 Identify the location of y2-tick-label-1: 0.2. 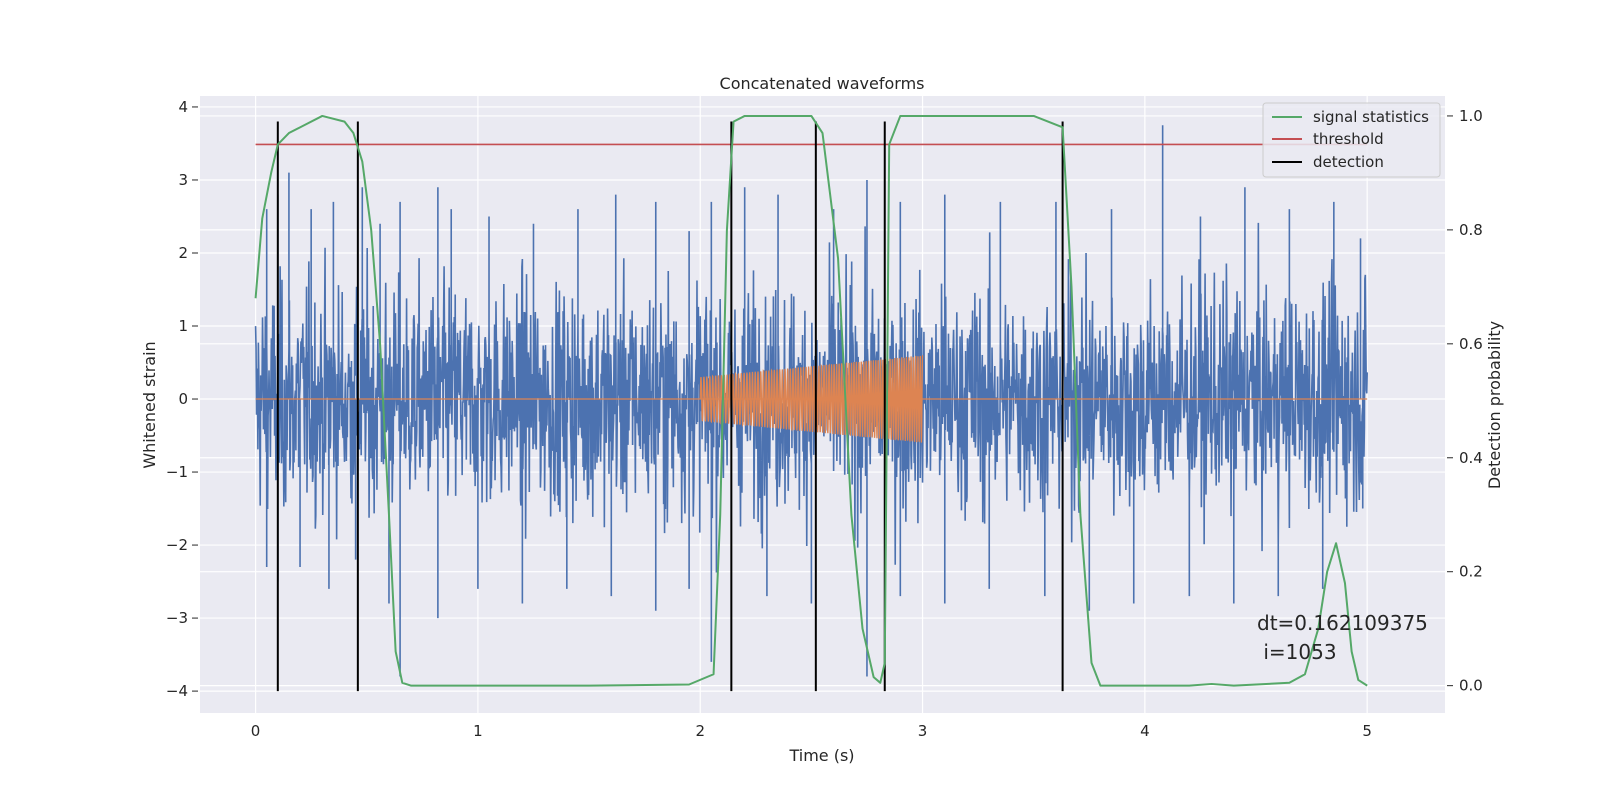
(1471, 572).